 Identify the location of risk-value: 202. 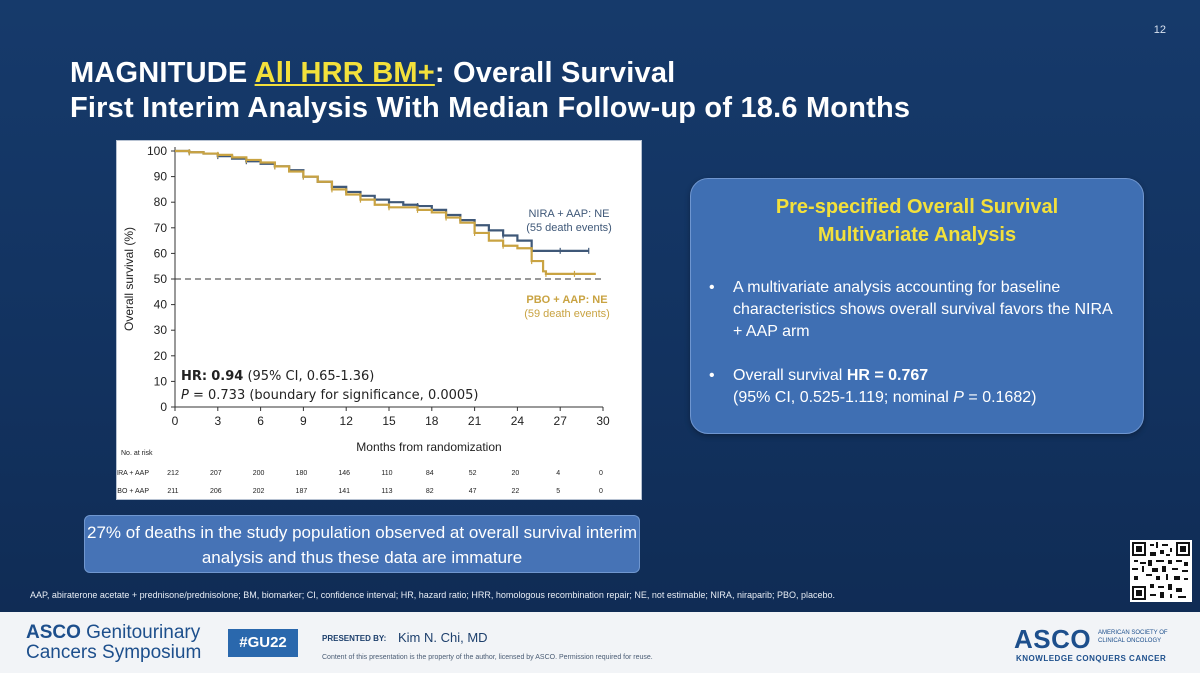
(259, 491).